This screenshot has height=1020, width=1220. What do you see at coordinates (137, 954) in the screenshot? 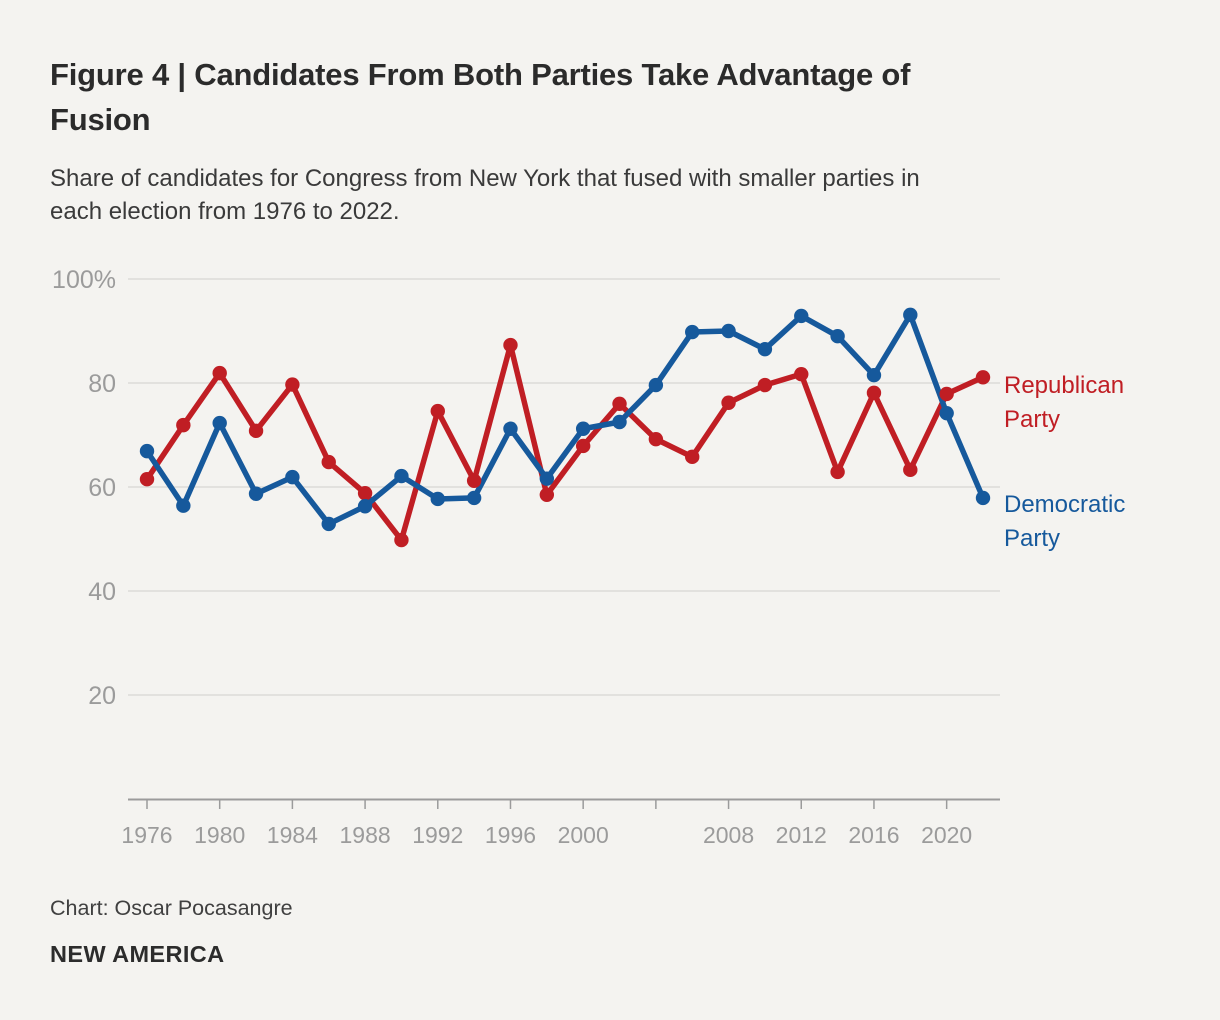
I see `new-america-wordmark: NEW AMERICA` at bounding box center [137, 954].